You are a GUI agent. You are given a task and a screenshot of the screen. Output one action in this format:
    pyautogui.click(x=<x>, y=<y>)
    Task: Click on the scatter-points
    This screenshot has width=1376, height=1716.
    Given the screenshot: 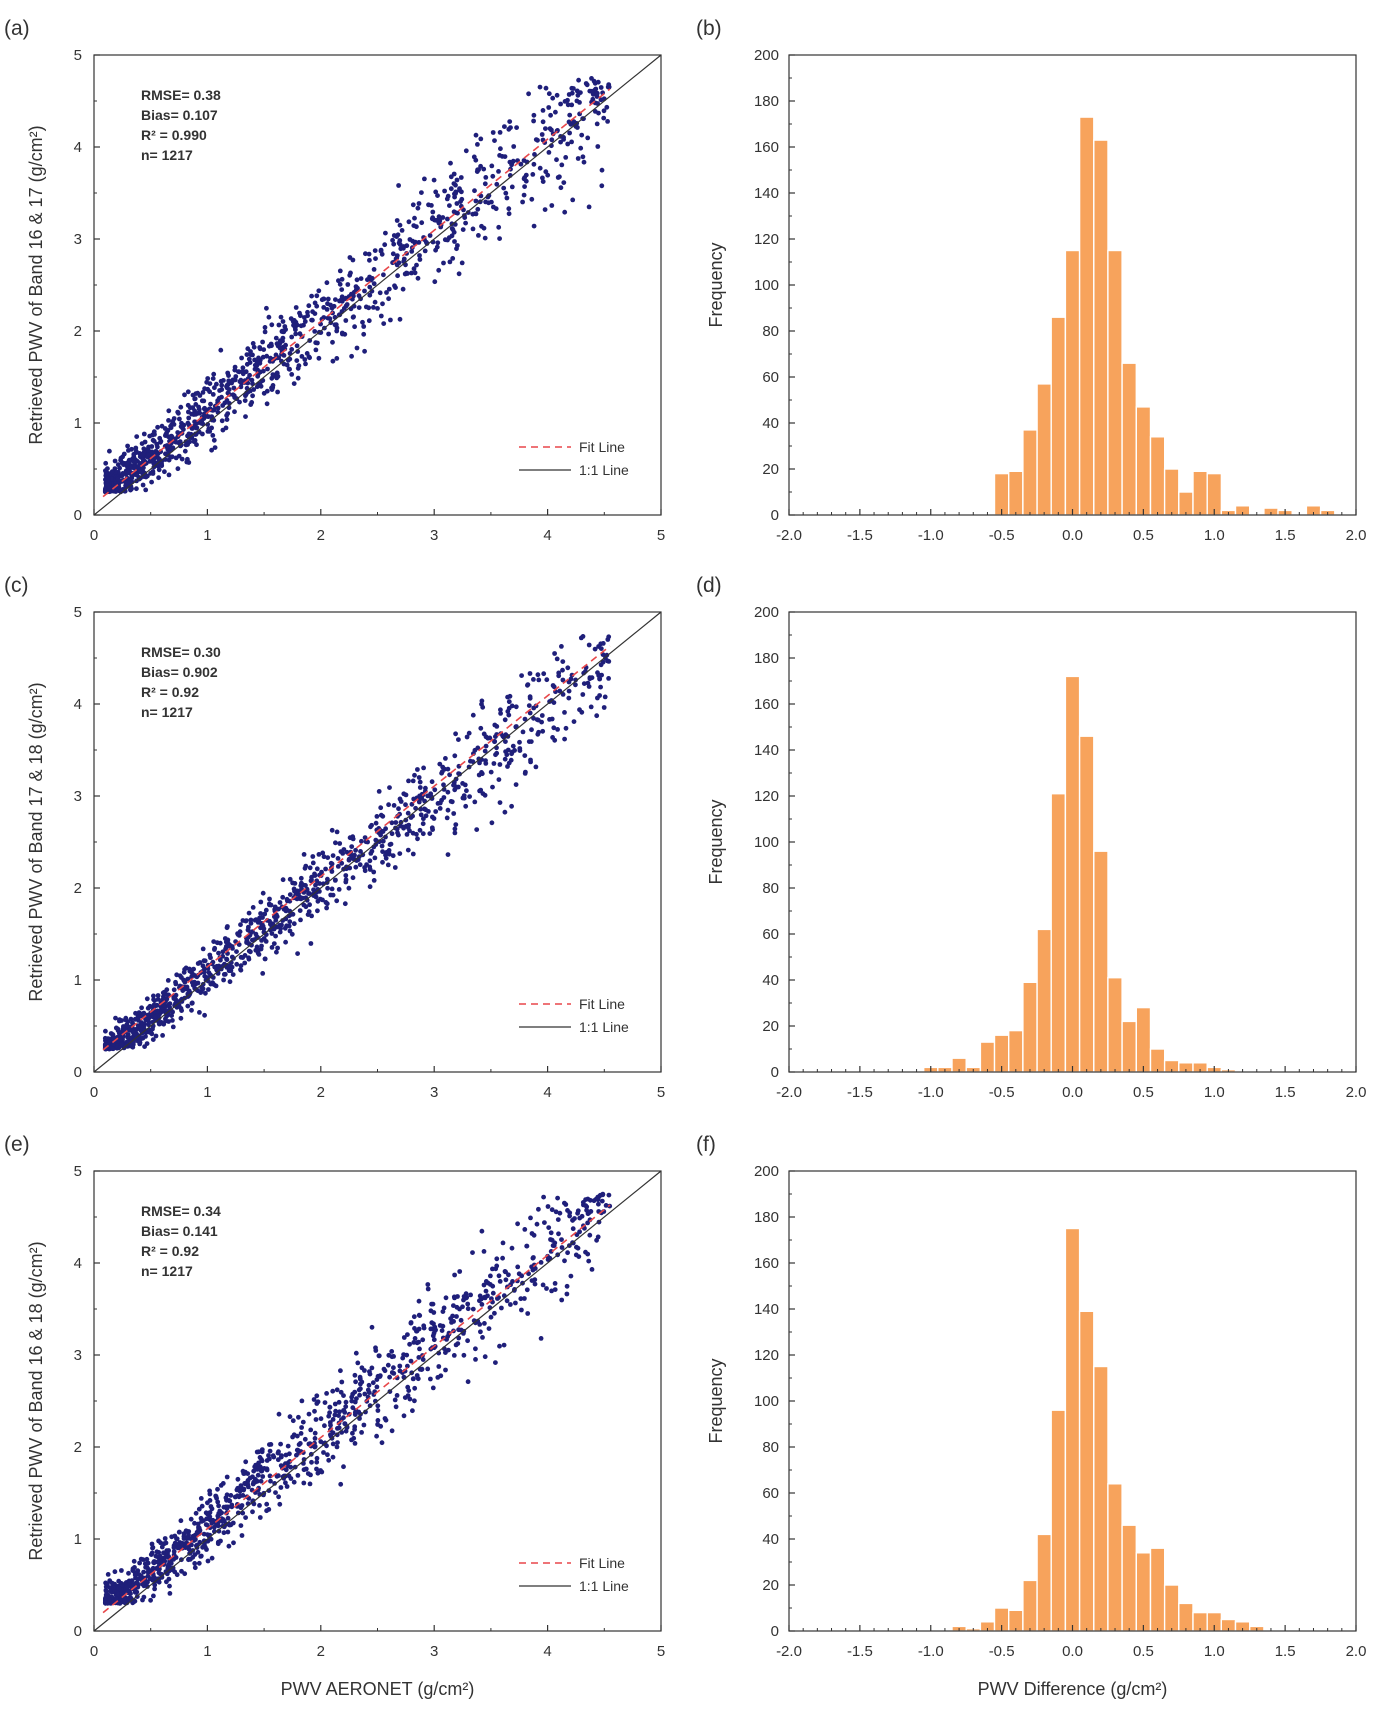 What is the action you would take?
    pyautogui.click(x=357, y=843)
    